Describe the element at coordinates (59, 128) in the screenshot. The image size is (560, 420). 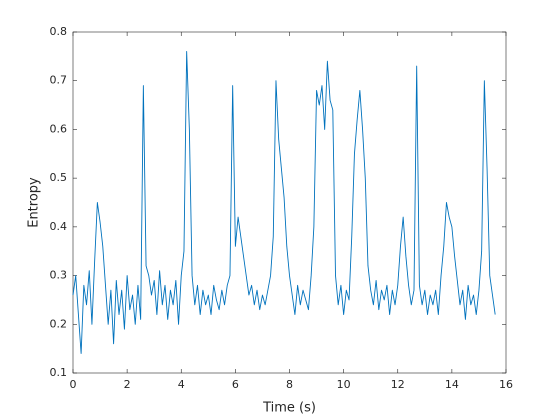
I see `y-tick-label: 0.6` at that location.